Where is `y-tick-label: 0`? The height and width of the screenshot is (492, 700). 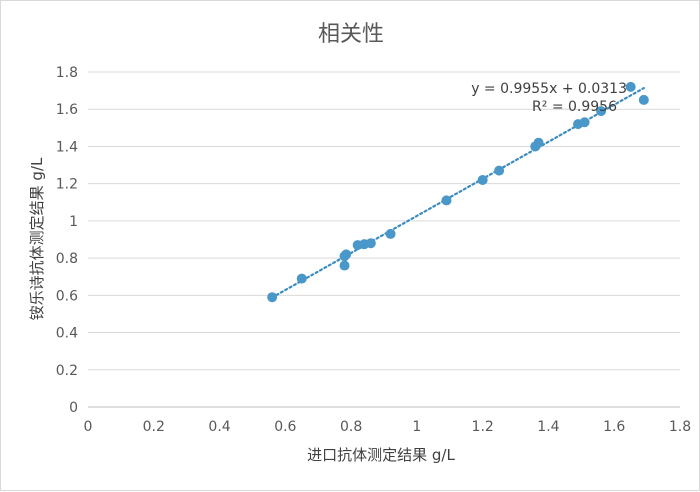 y-tick-label: 0 is located at coordinates (73, 408).